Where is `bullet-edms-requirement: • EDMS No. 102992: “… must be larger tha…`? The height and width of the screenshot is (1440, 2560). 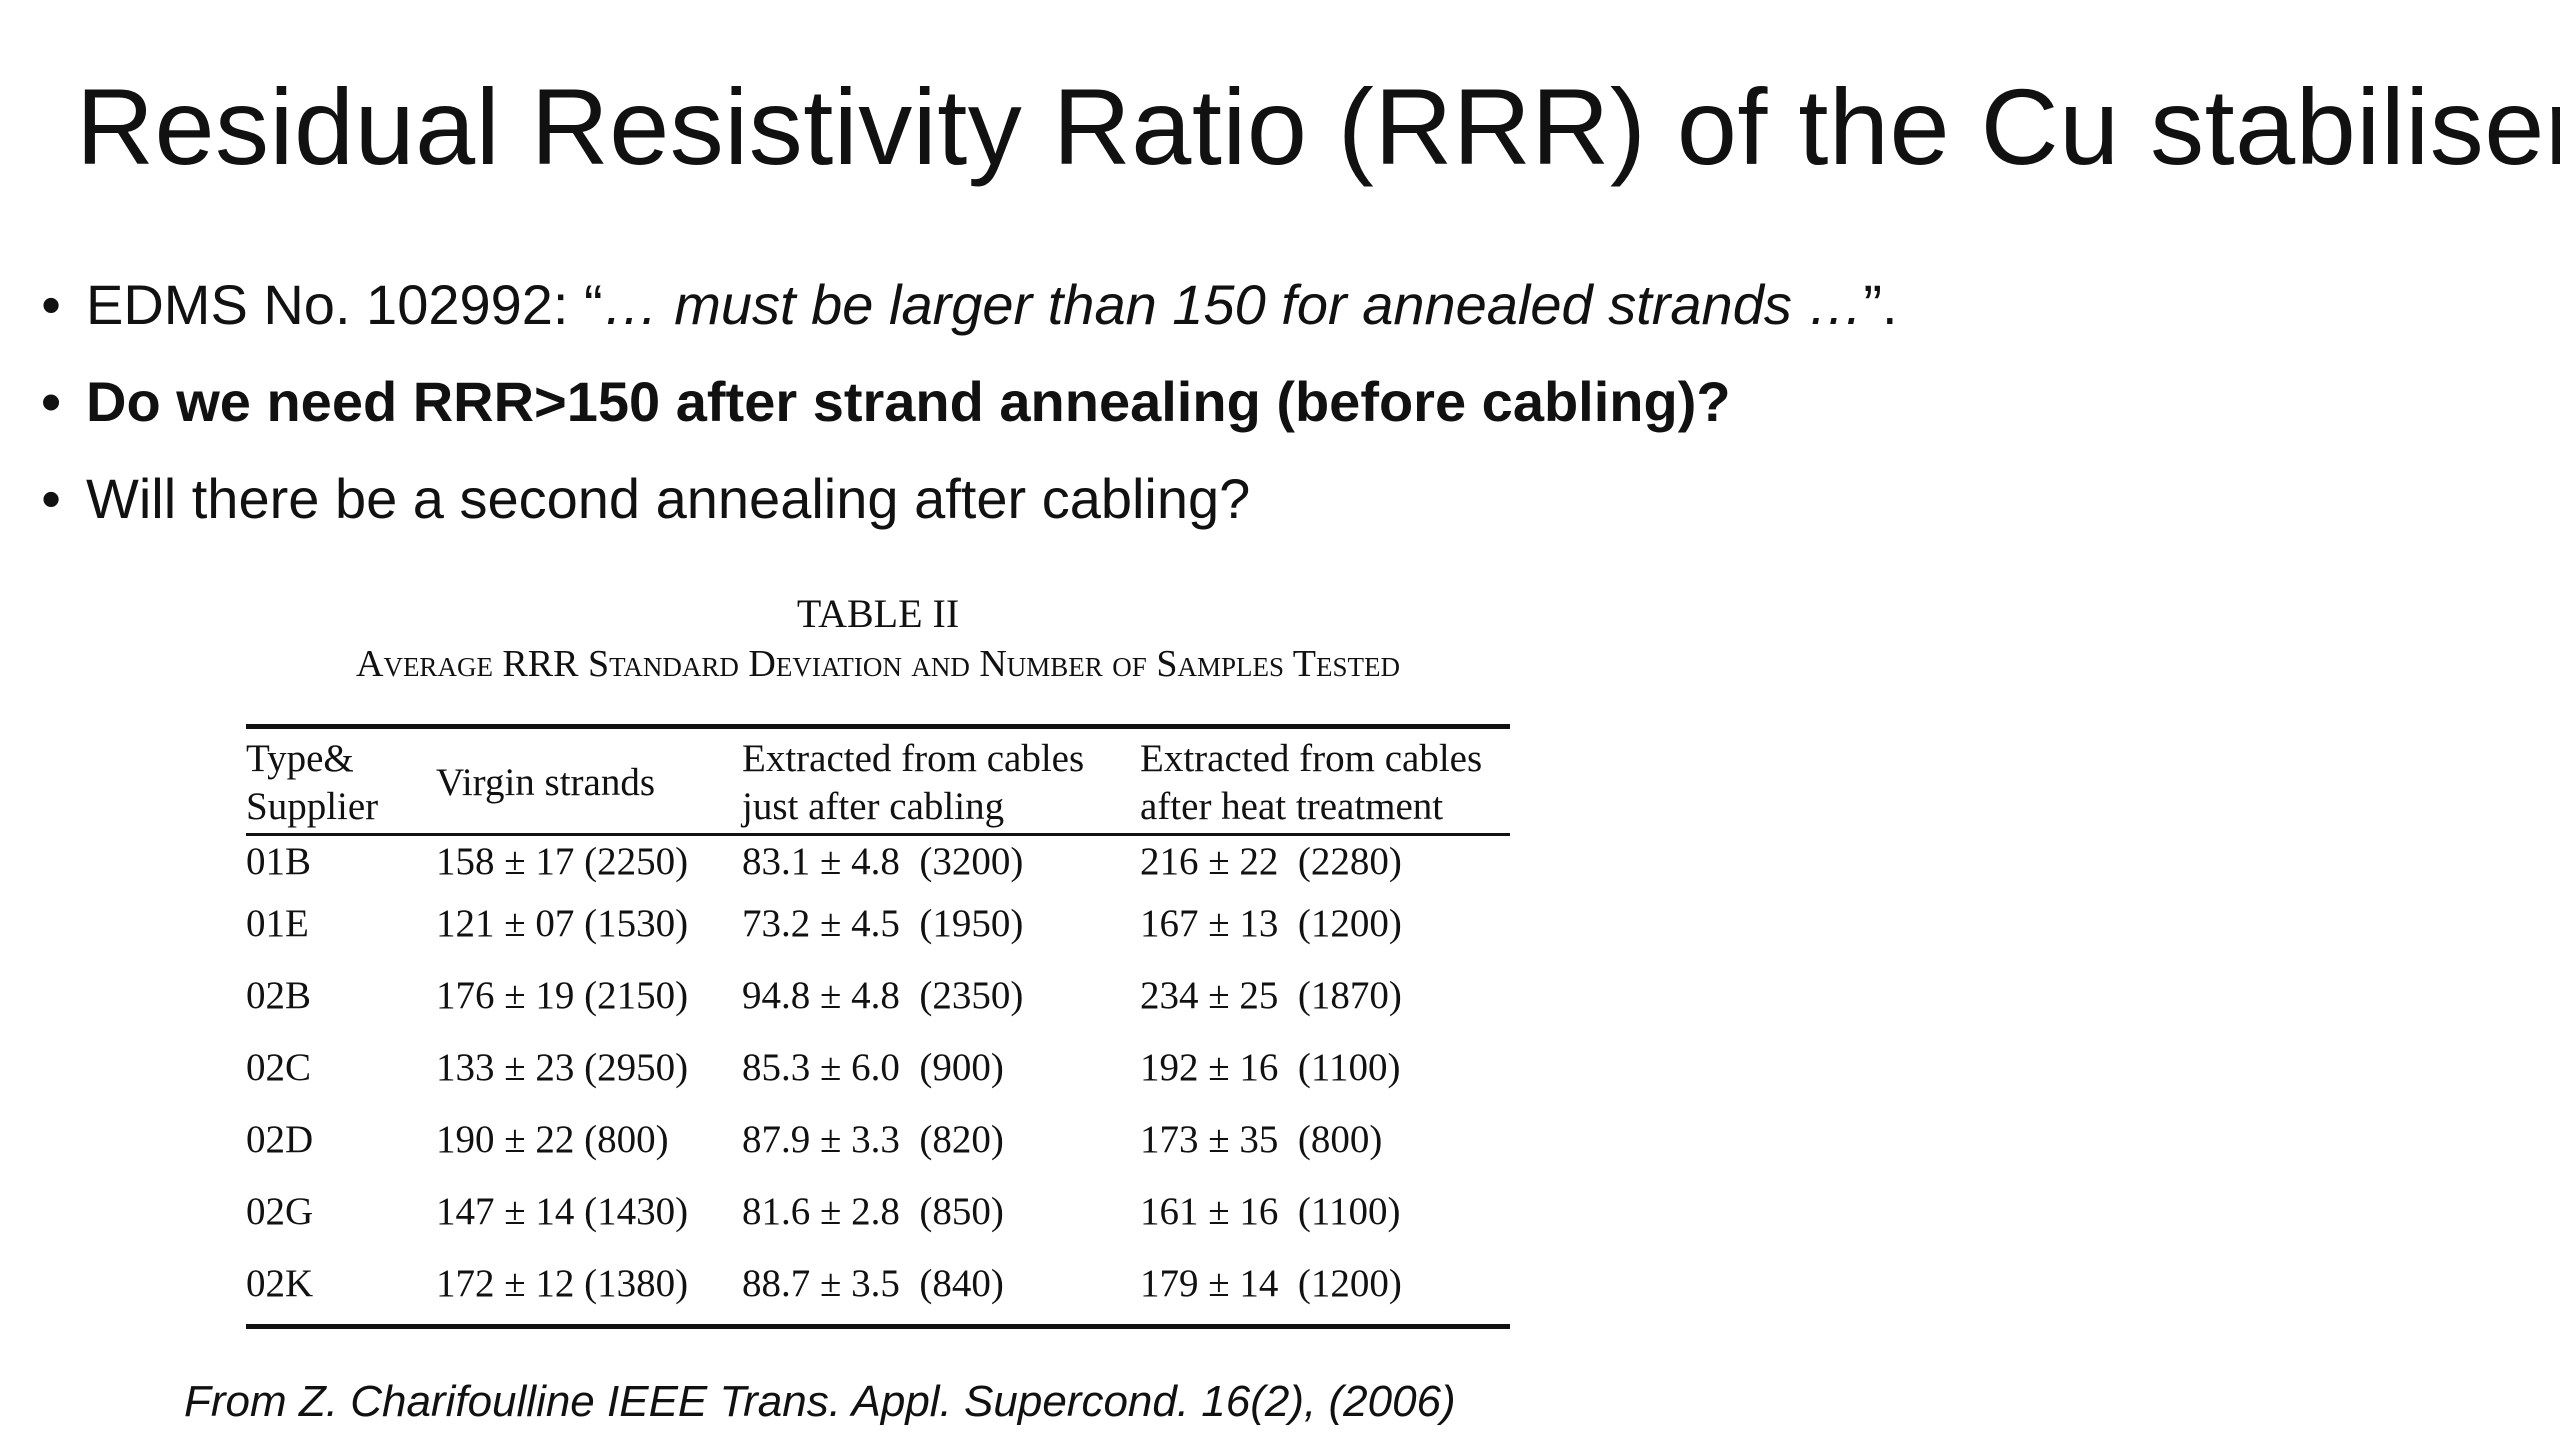 bullet-edms-requirement: • EDMS No. 102992: “… must be larger tha… is located at coordinates (967, 304).